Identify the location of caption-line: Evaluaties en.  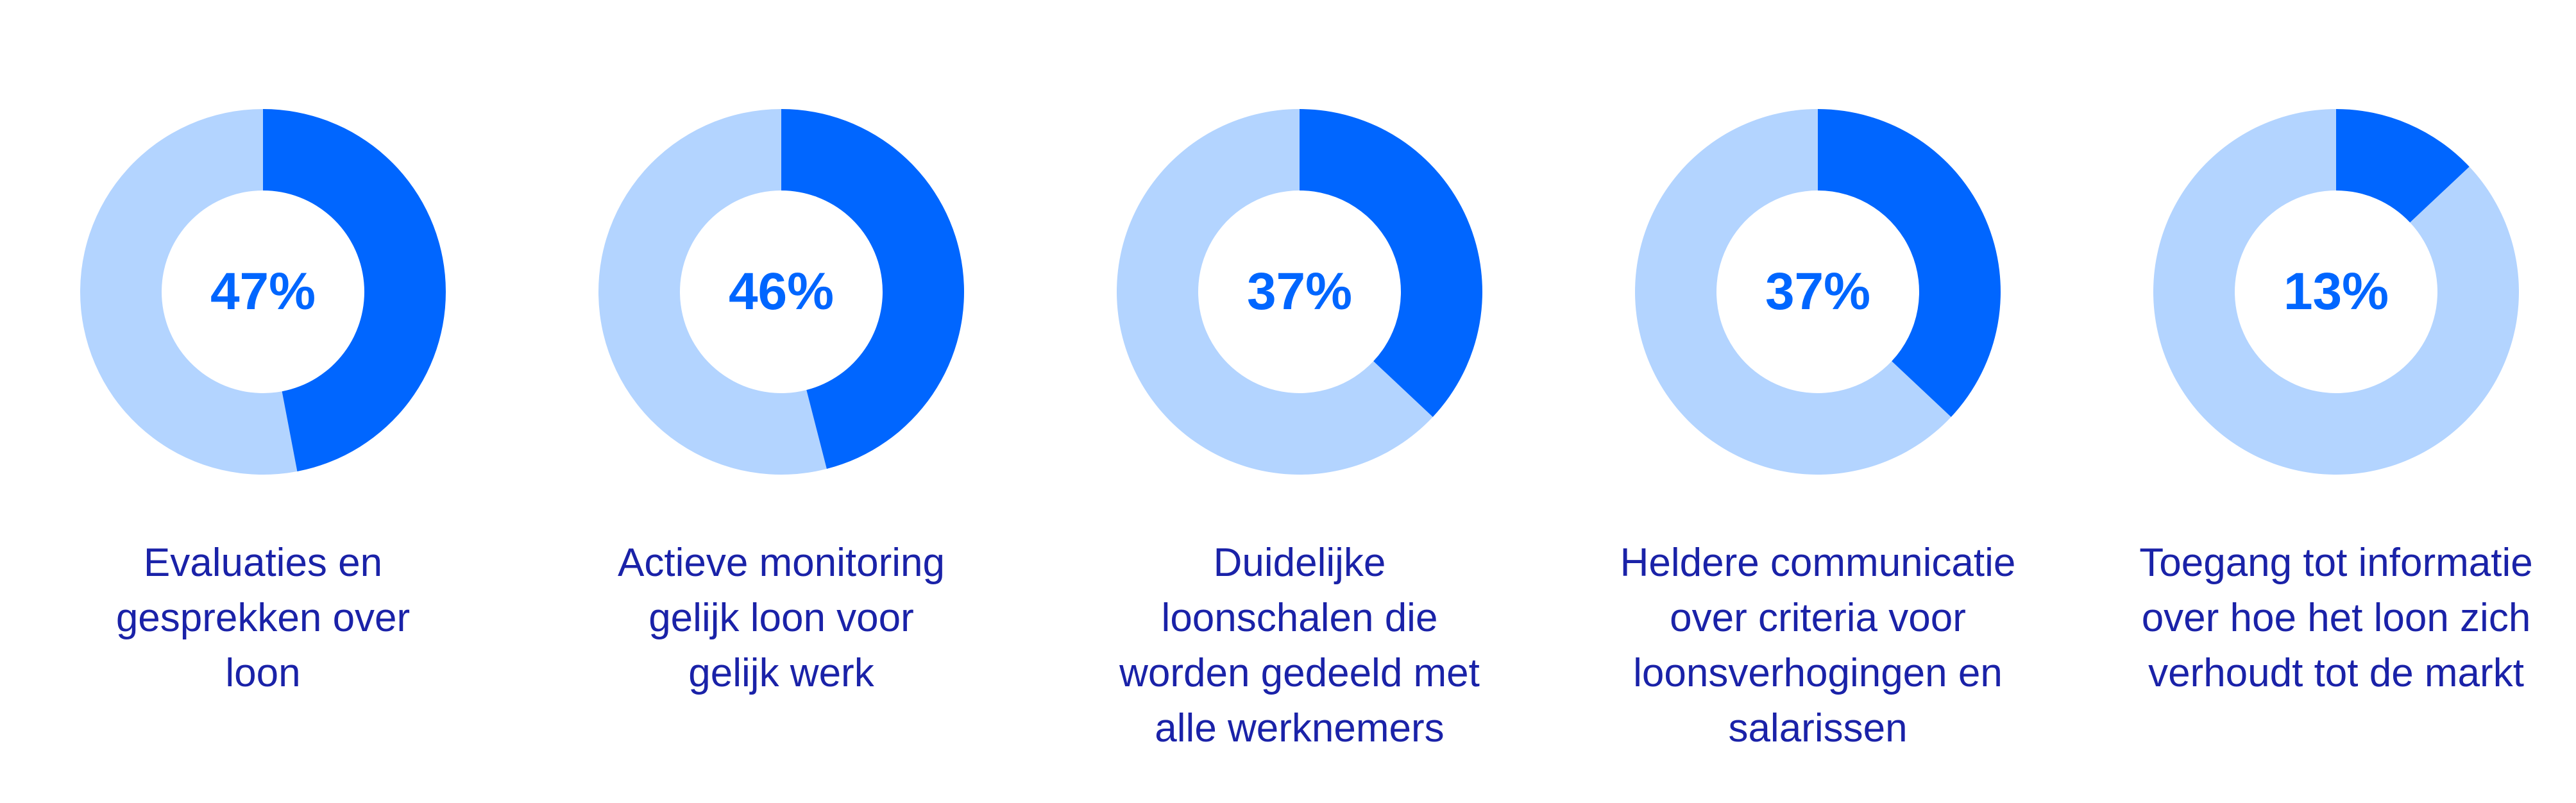
(263, 563).